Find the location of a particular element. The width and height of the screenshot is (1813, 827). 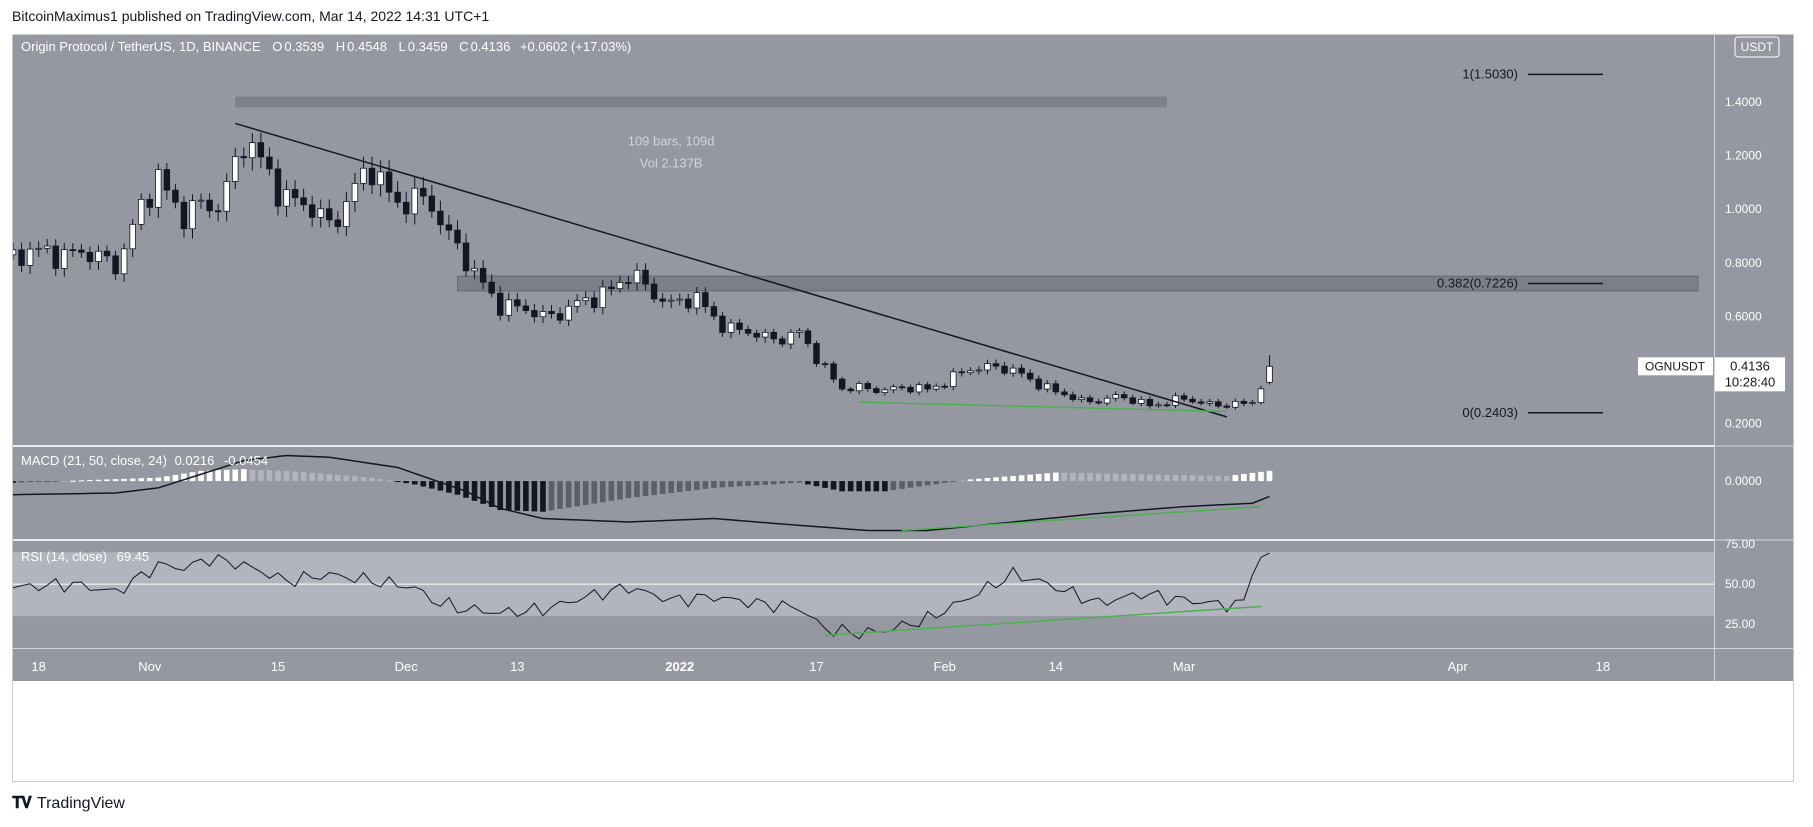

rsi-tick-label: 25.00 is located at coordinates (1740, 624).